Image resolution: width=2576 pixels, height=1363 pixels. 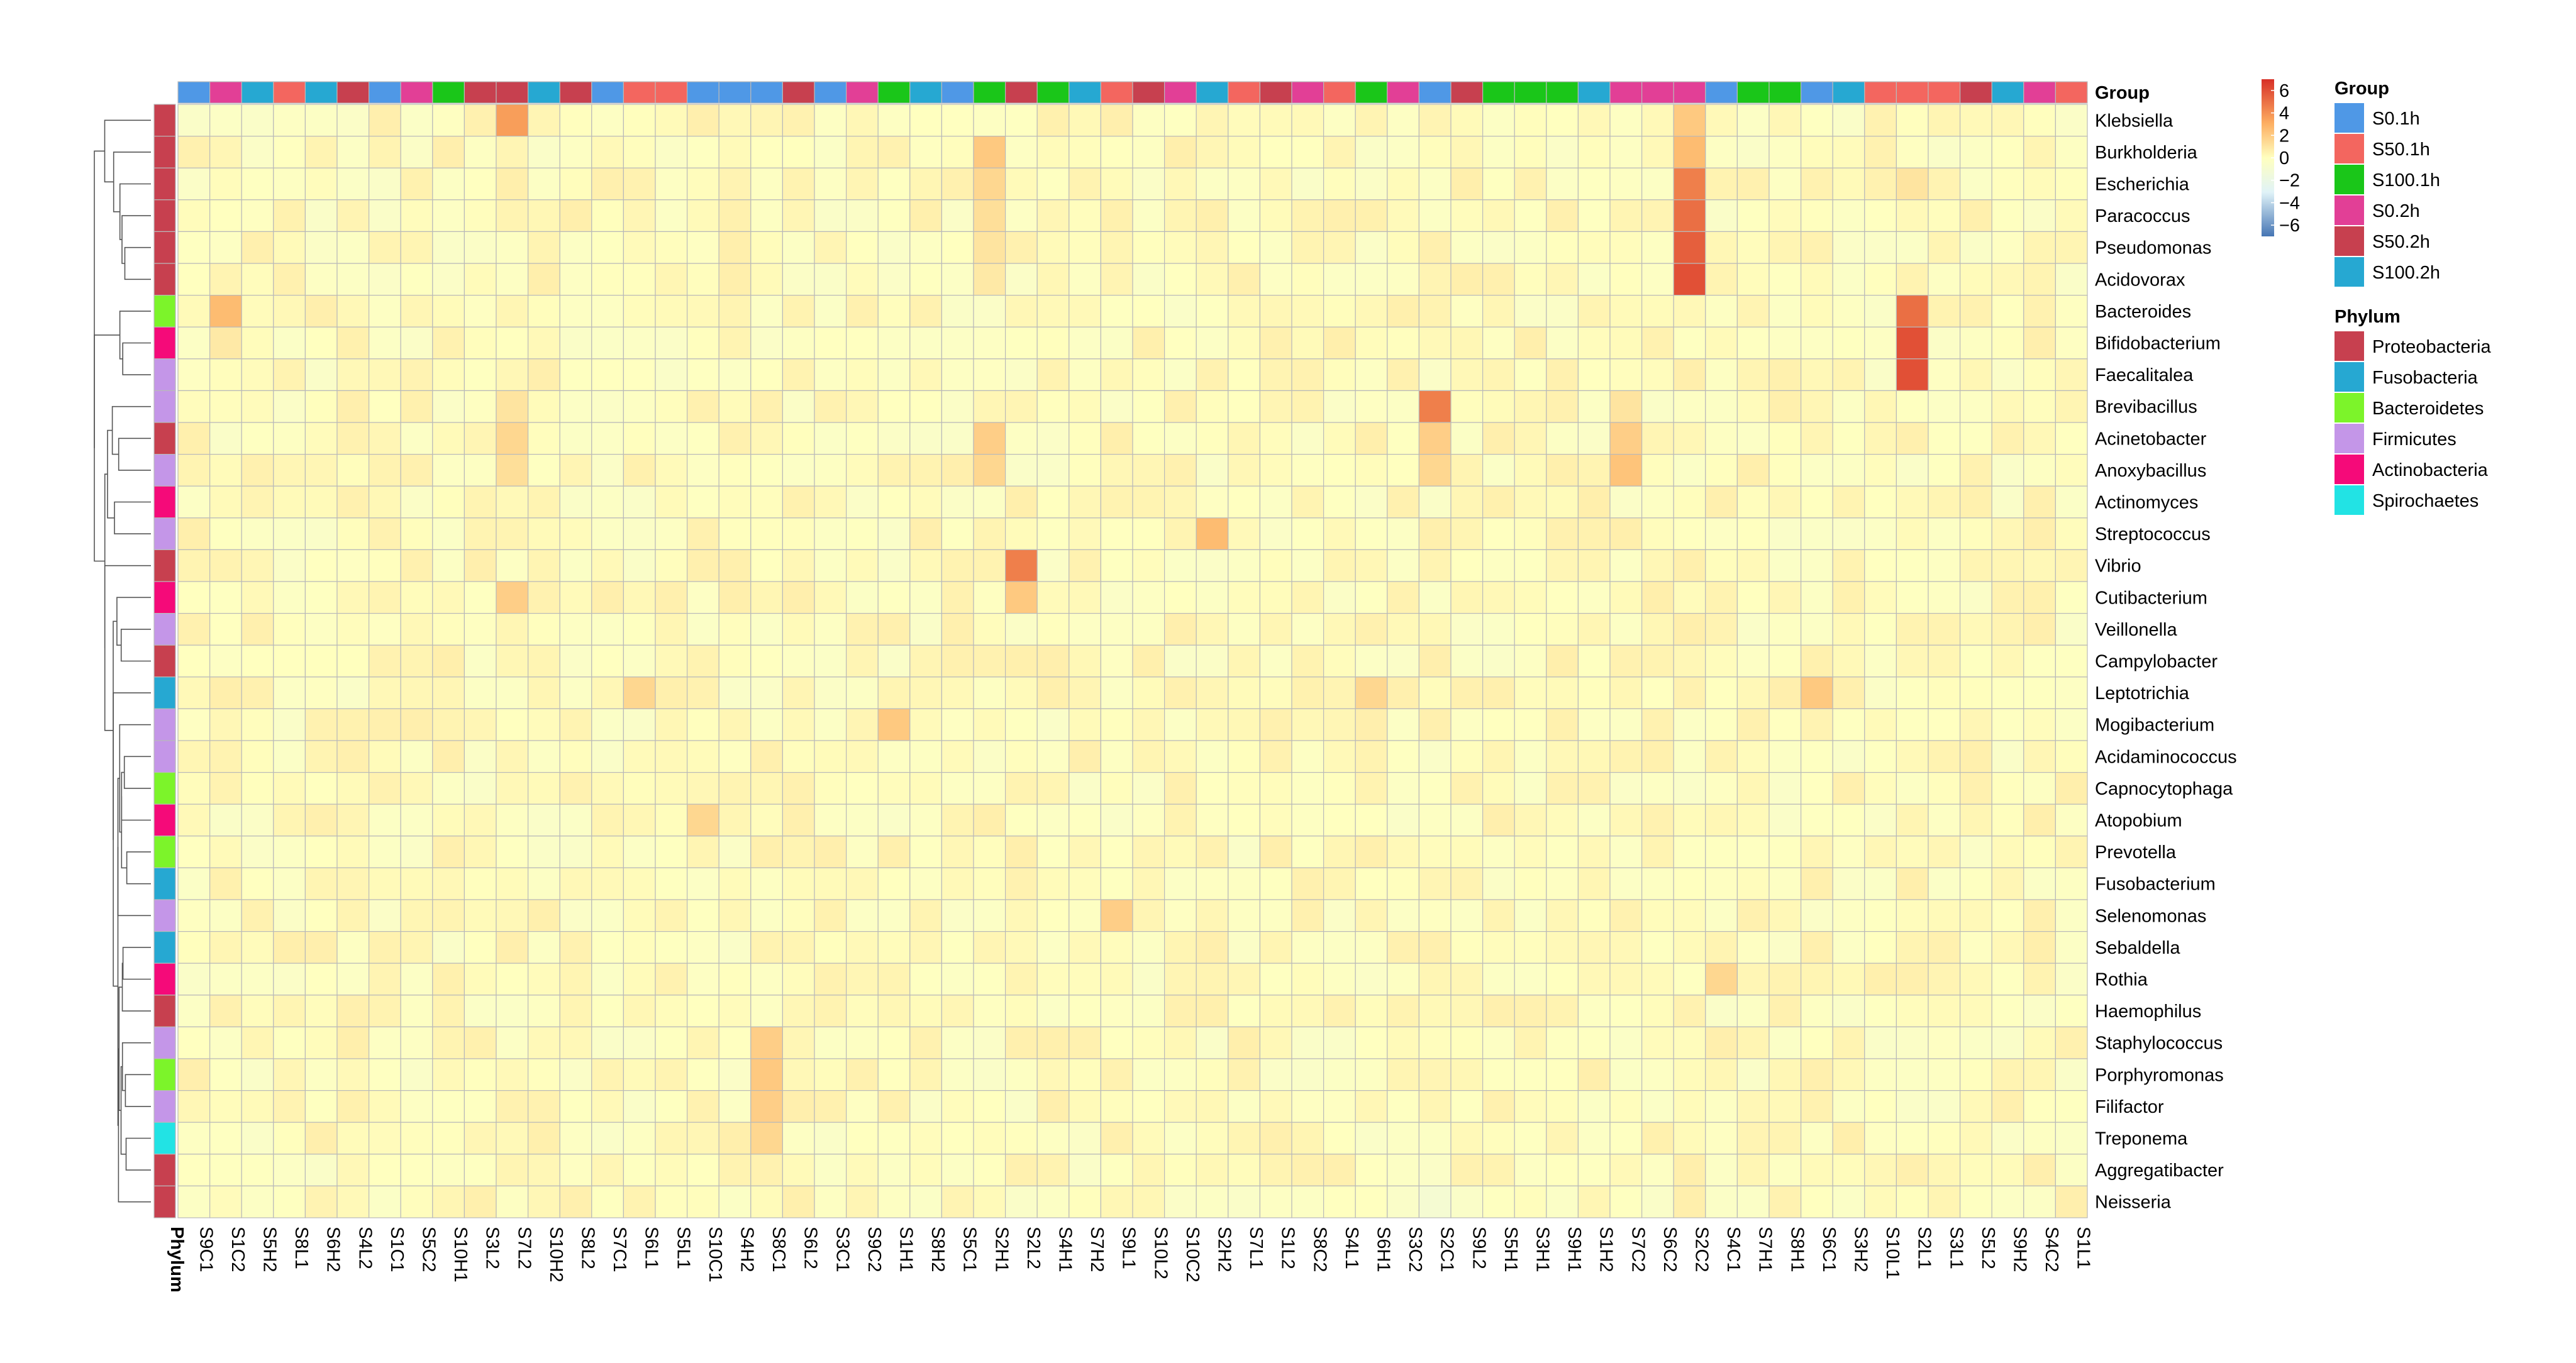 What do you see at coordinates (429, 1249) in the screenshot?
I see `column-label: S5C2` at bounding box center [429, 1249].